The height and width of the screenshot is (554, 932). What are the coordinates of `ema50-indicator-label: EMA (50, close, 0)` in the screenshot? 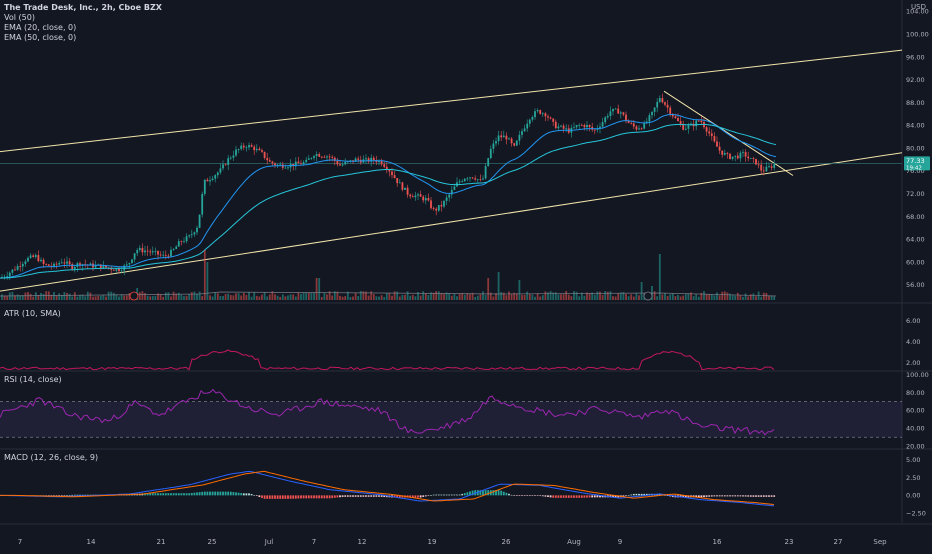 It's located at (40, 37).